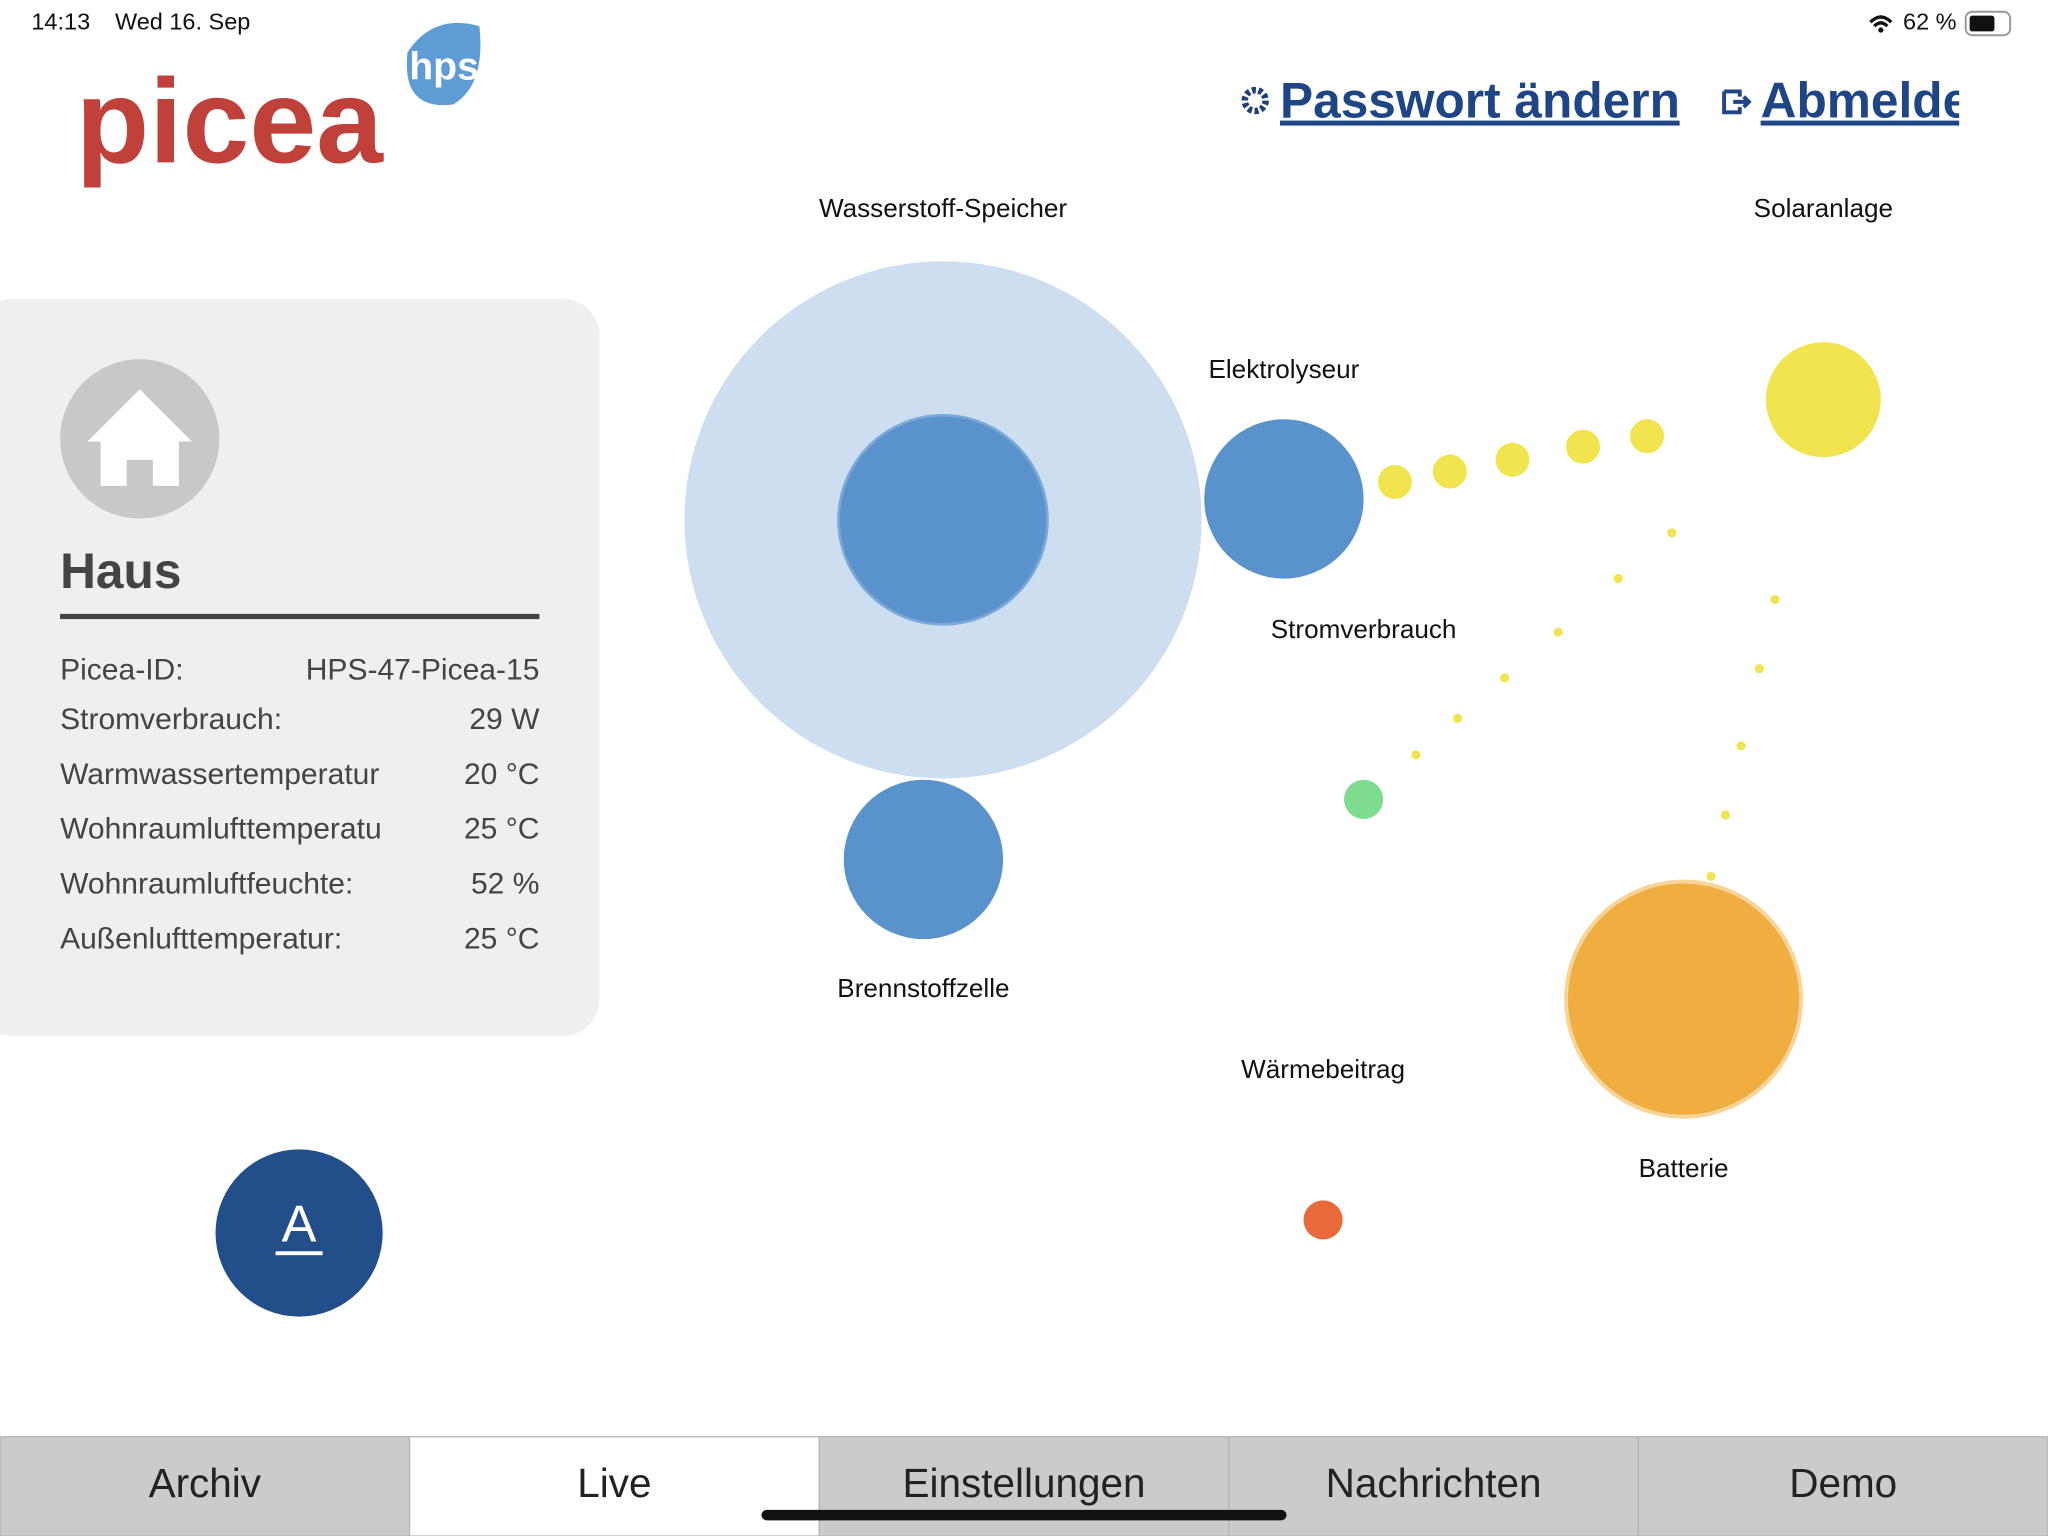 The height and width of the screenshot is (1536, 2048). I want to click on tab-bar: Archiv Live Einstellungen Nachrichten Demo, so click(1024, 1486).